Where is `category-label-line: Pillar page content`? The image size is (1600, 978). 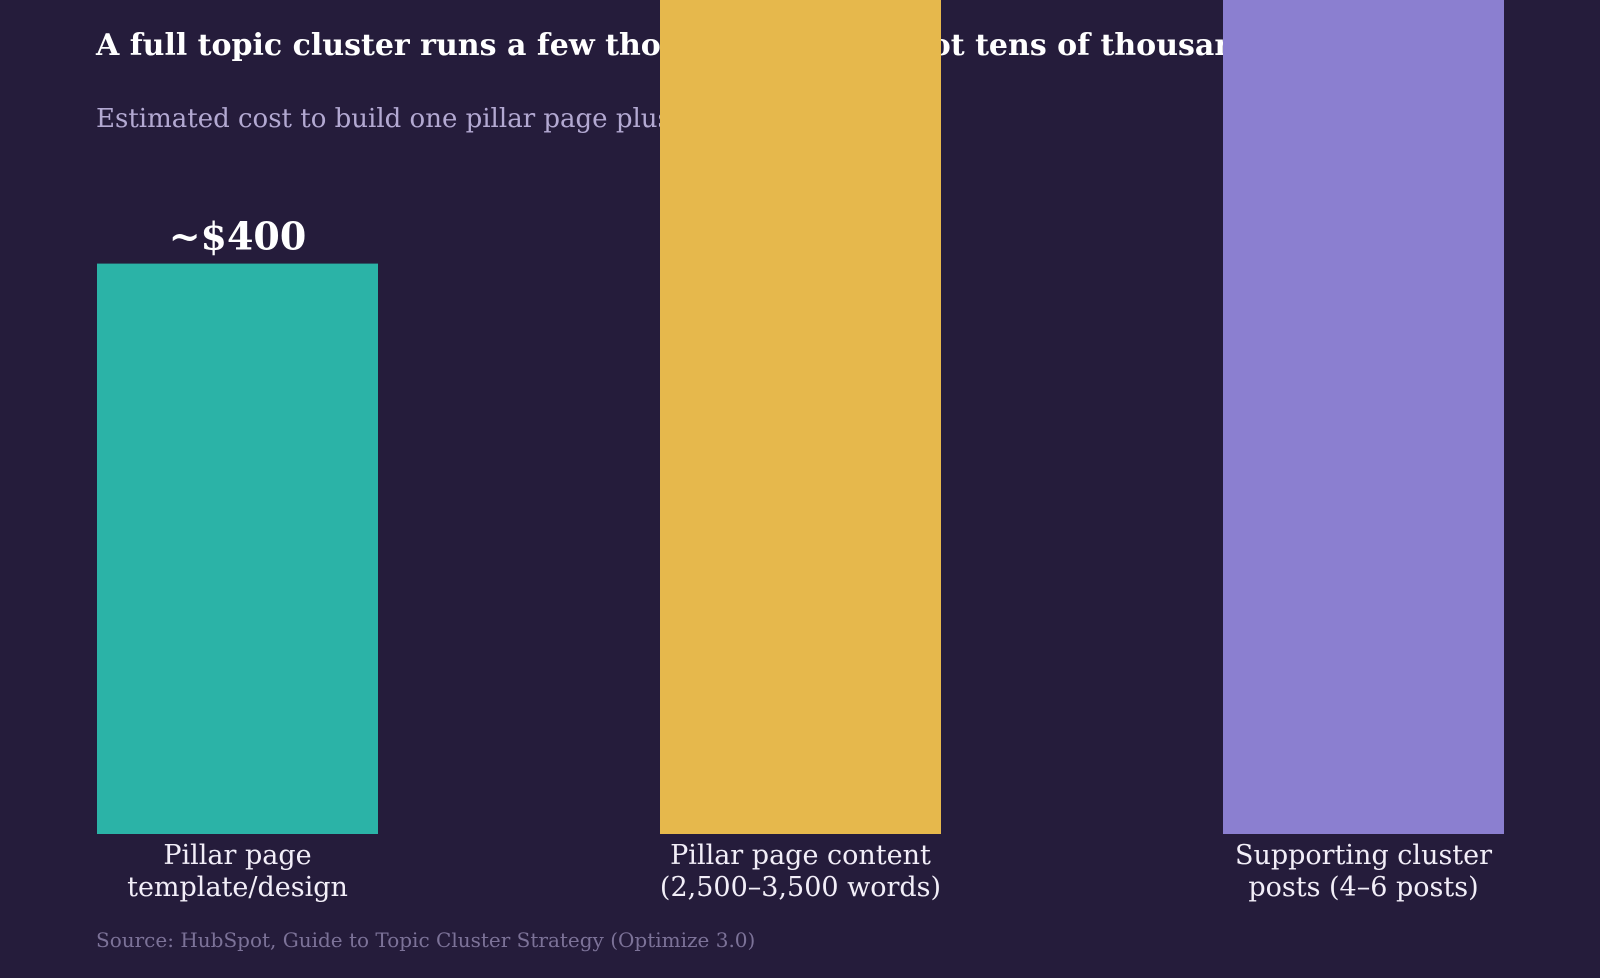
category-label-line: Pillar page content is located at coordinates (800, 855).